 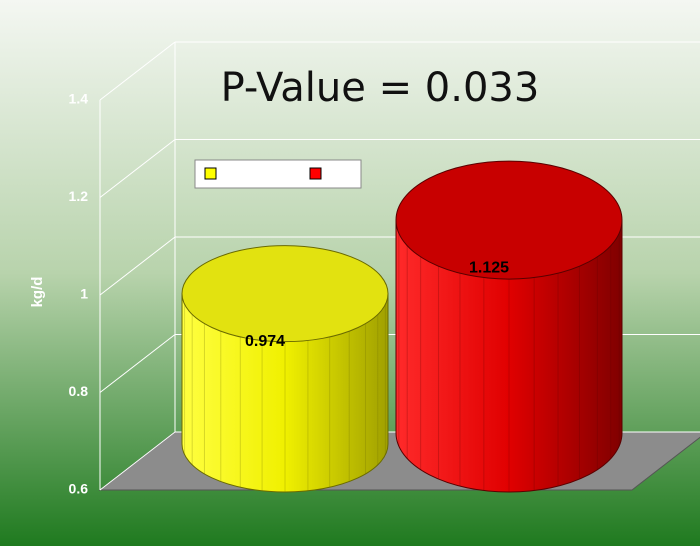 What do you see at coordinates (380, 88) in the screenshot?
I see `annotation: P-Value = 0.033` at bounding box center [380, 88].